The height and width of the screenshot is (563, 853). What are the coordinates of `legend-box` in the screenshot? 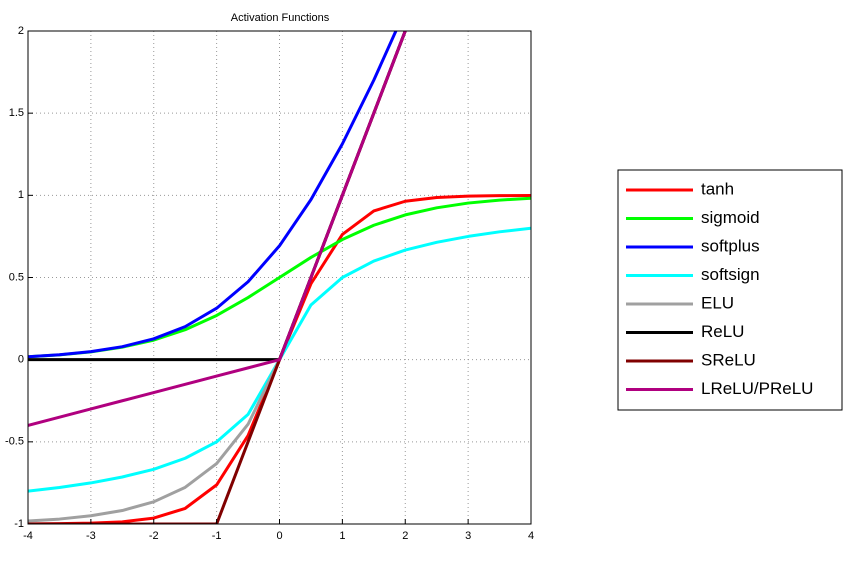 It's located at (730, 290).